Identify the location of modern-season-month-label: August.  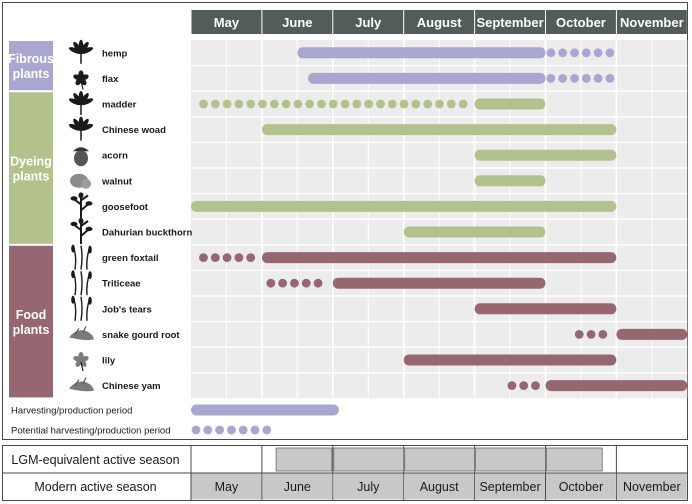
(439, 487).